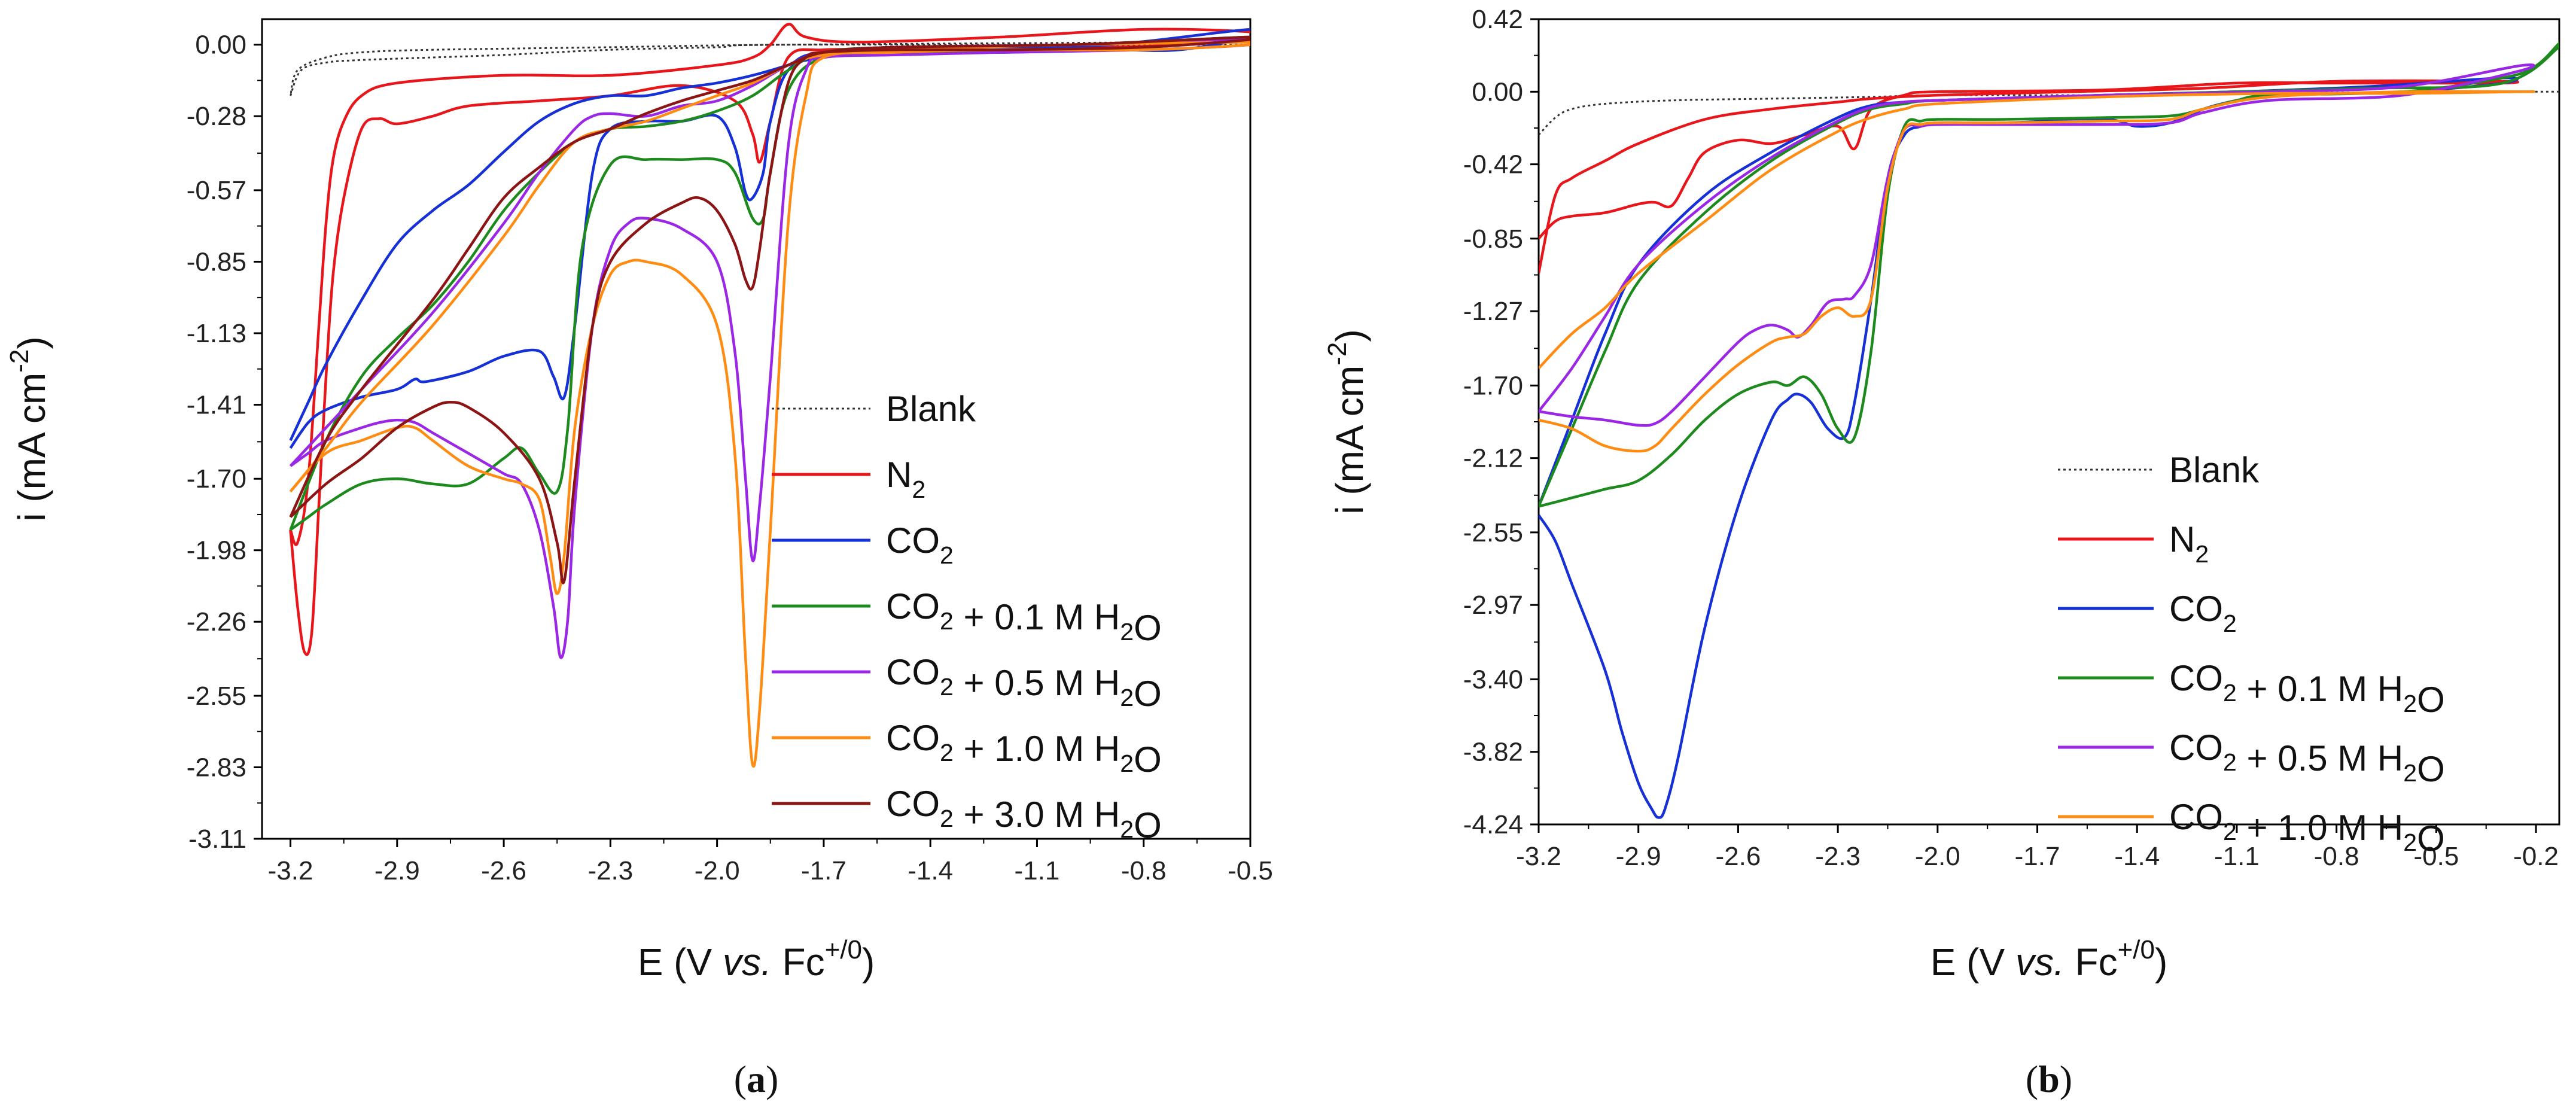  Describe the element at coordinates (1493, 605) in the screenshot. I see `y-tick-label: -2.97` at that location.